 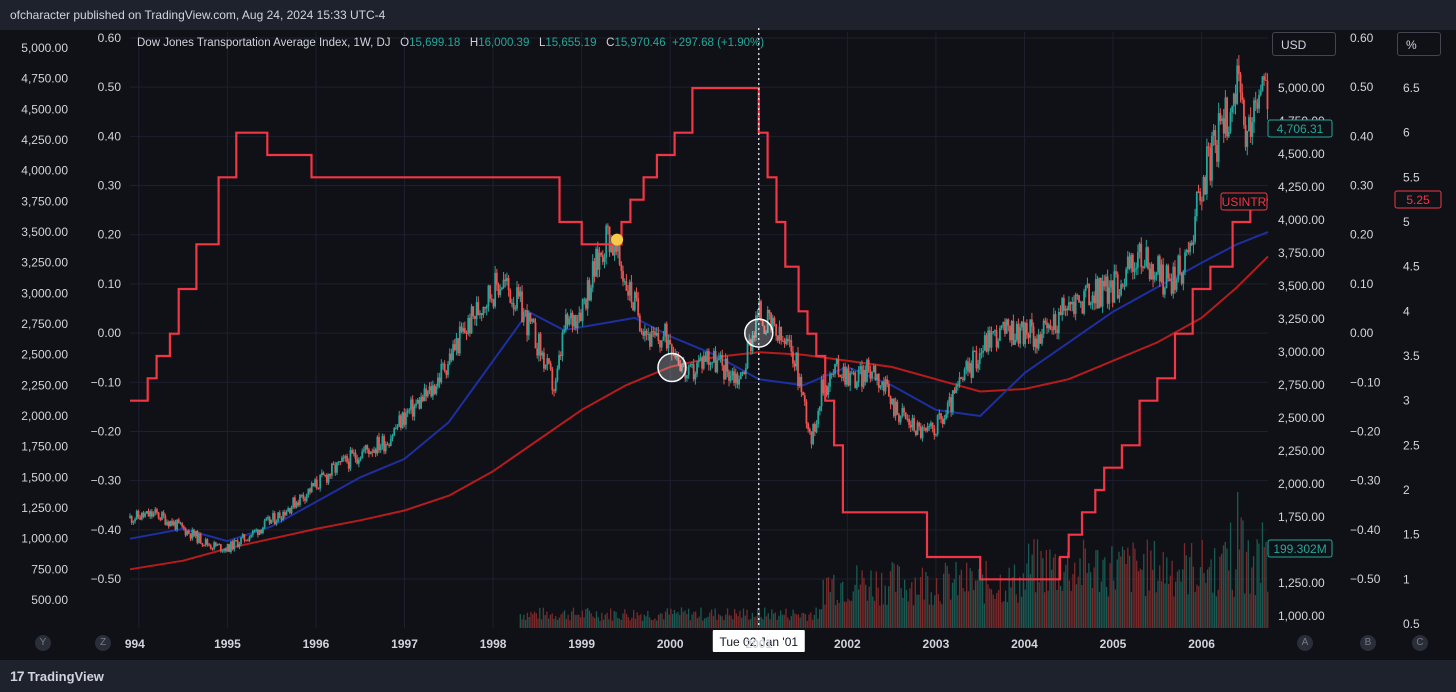 I want to click on corner-b-button: B, so click(x=1368, y=643).